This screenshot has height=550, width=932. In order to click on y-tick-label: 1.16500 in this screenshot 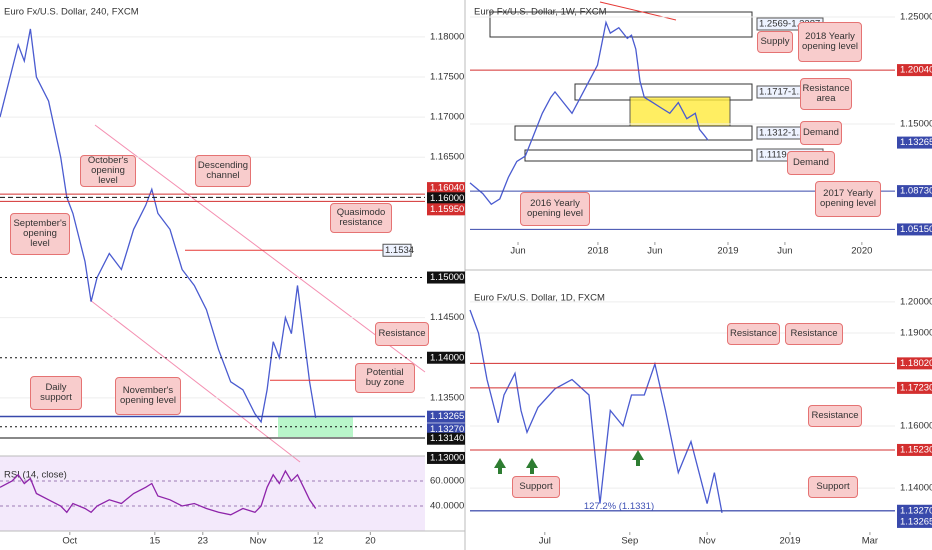, I will do `click(447, 157)`.